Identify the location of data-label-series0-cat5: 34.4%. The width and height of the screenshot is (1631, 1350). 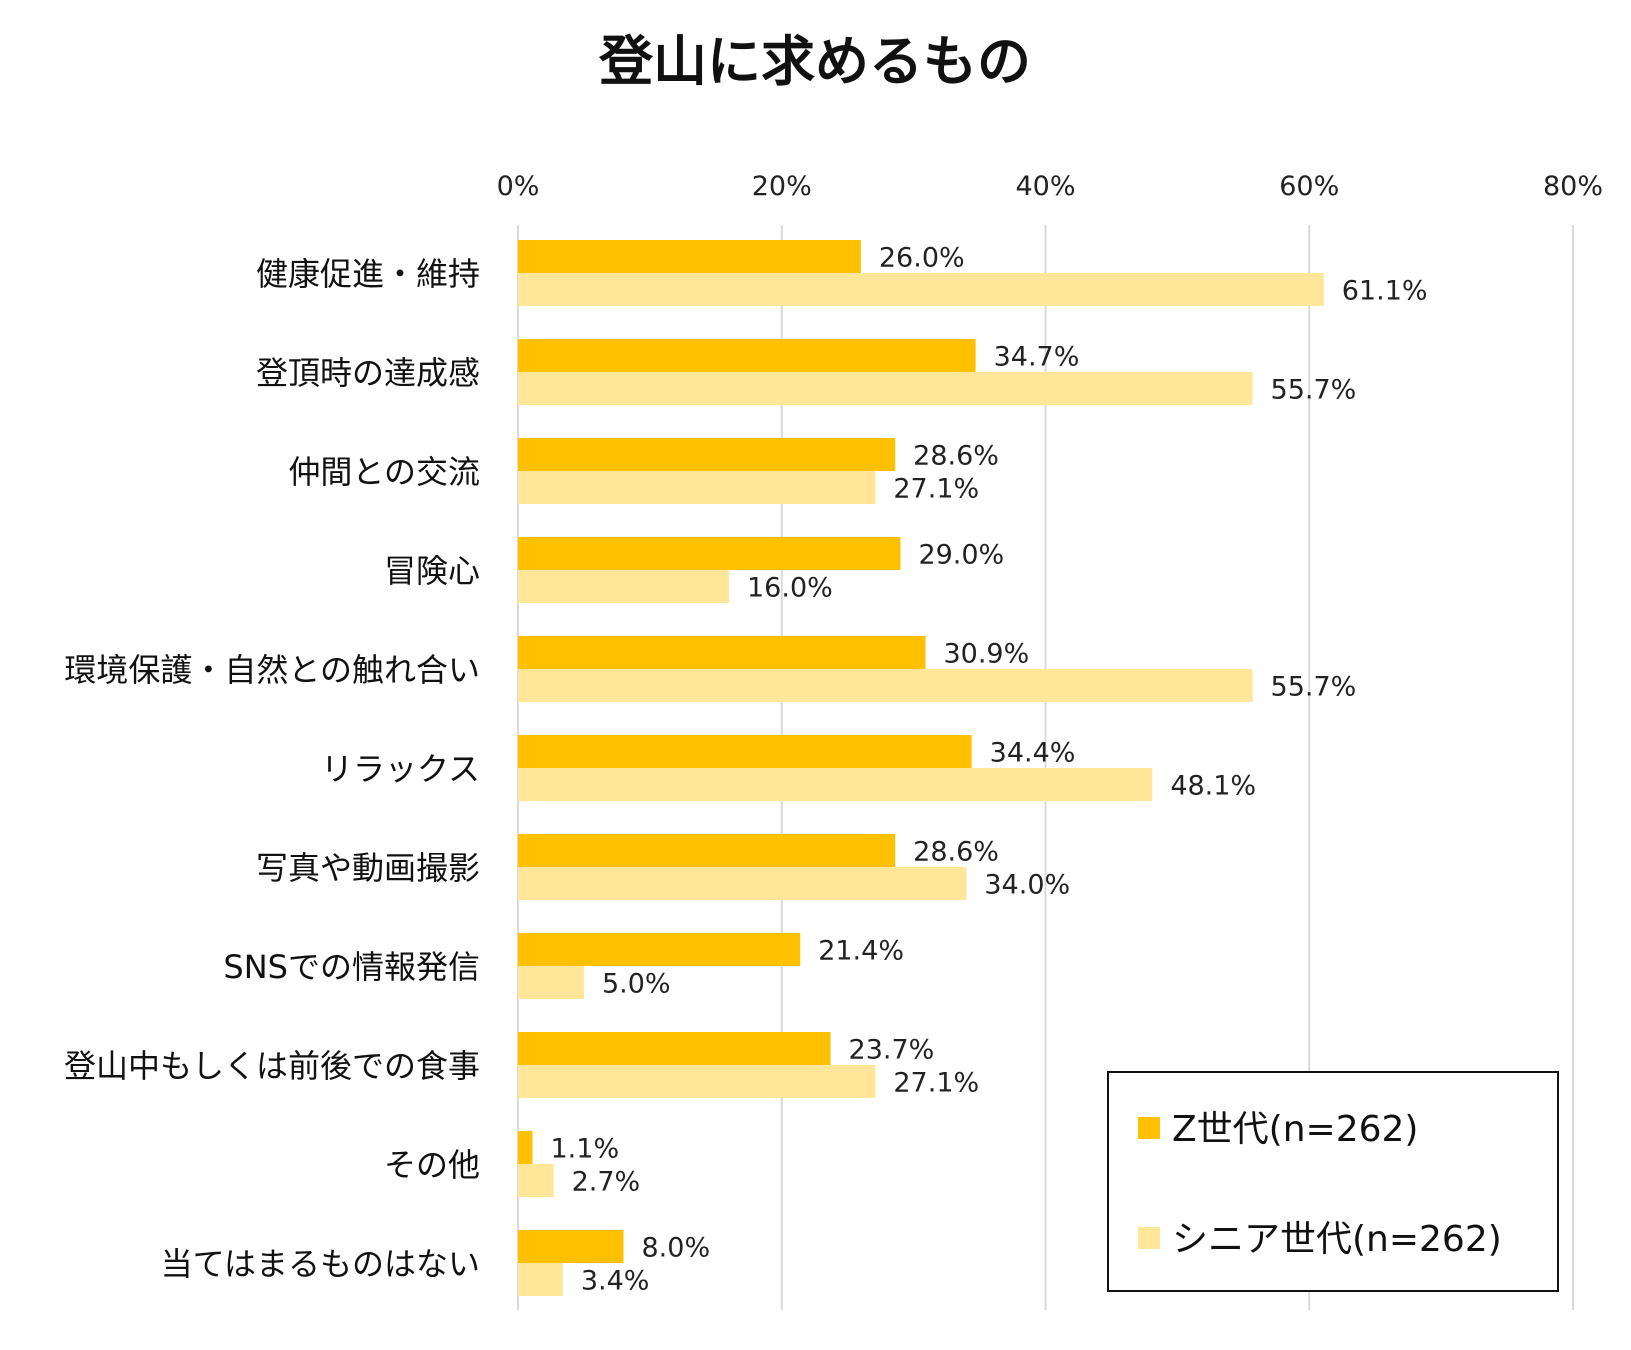
(1033, 753).